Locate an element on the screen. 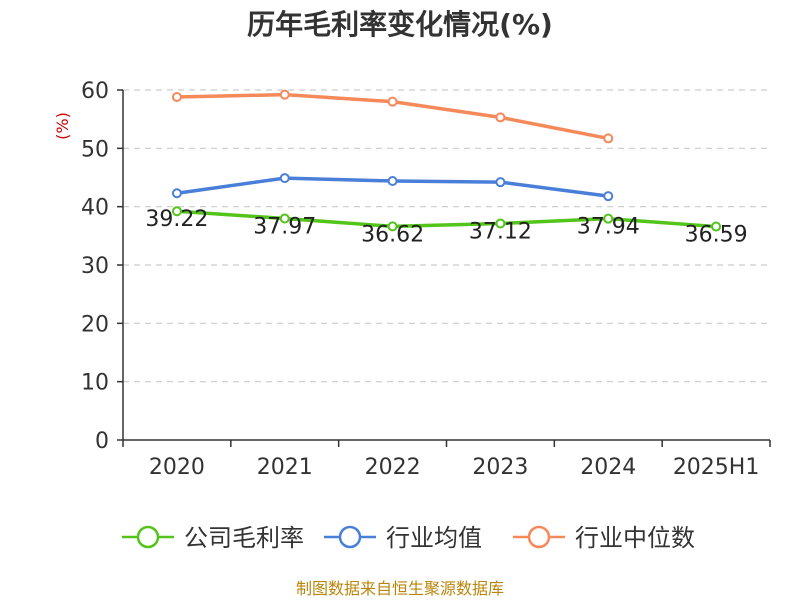 This screenshot has height=600, width=800. y-axis-ticks: 0 10 20 30 40 50 60 is located at coordinates (102, 266).